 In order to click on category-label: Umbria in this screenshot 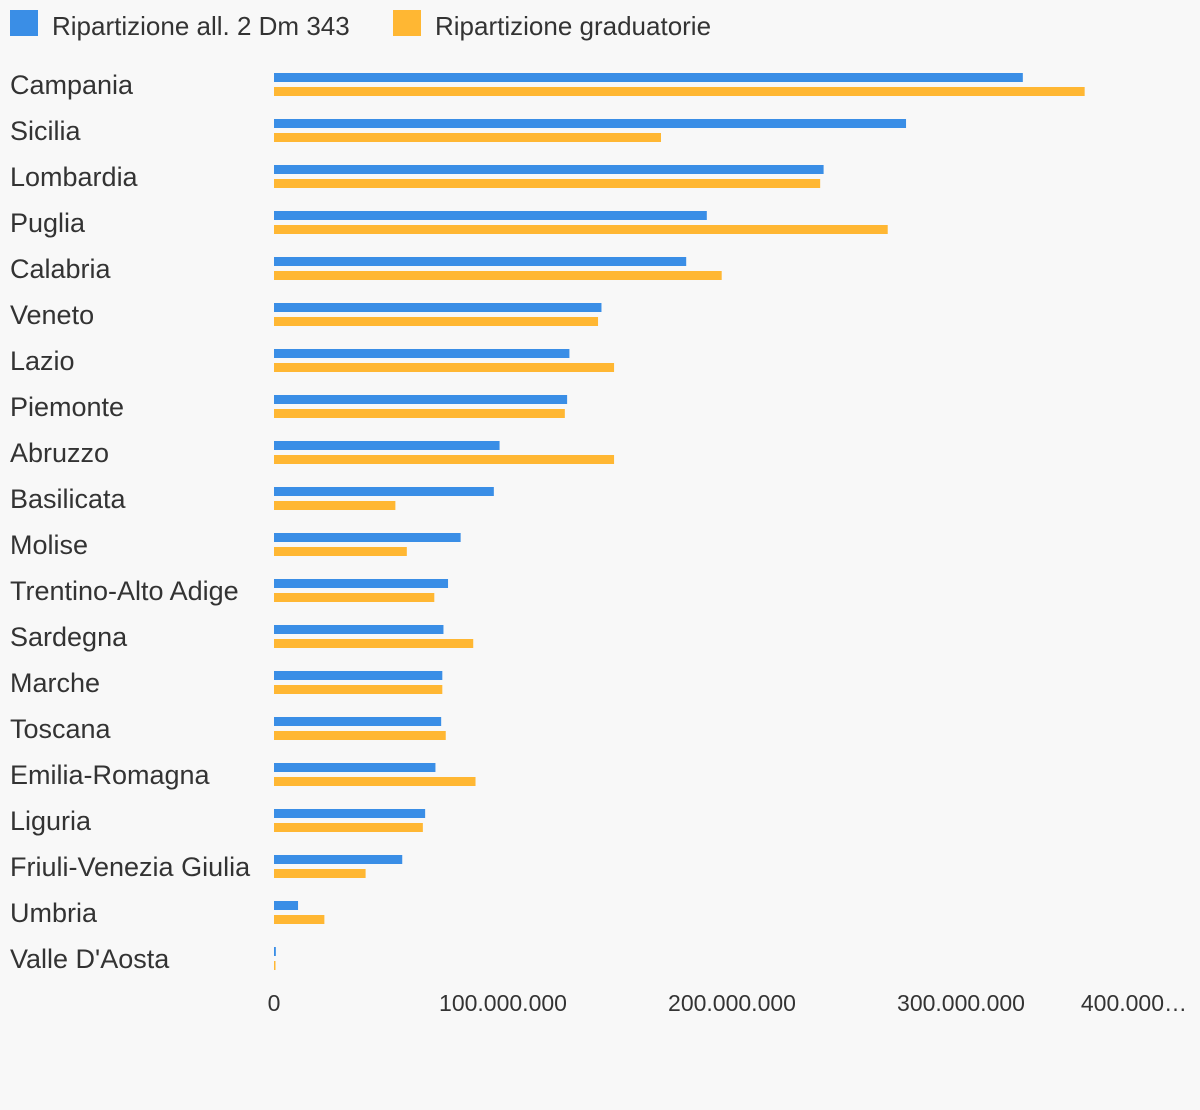, I will do `click(54, 913)`.